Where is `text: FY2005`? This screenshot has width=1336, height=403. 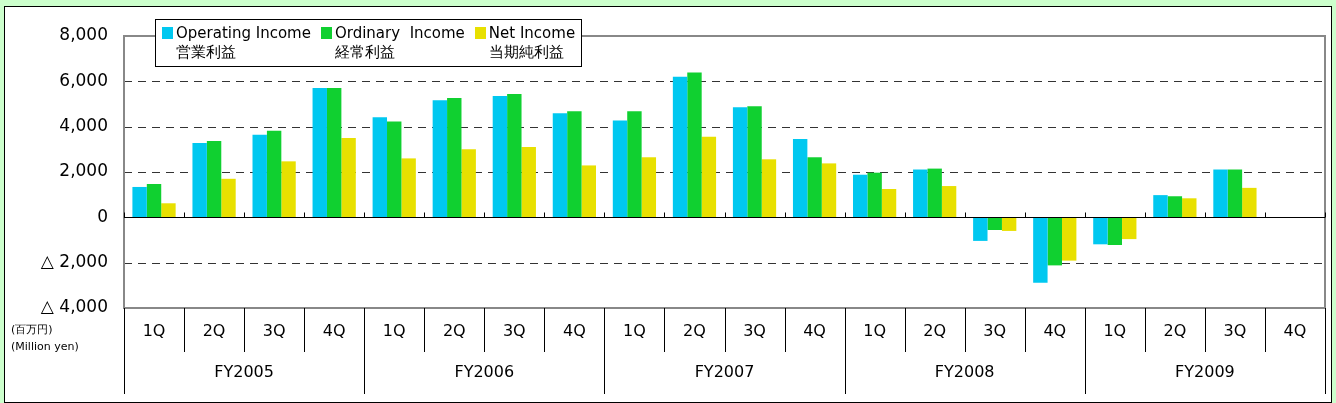
text: FY2005 is located at coordinates (244, 372).